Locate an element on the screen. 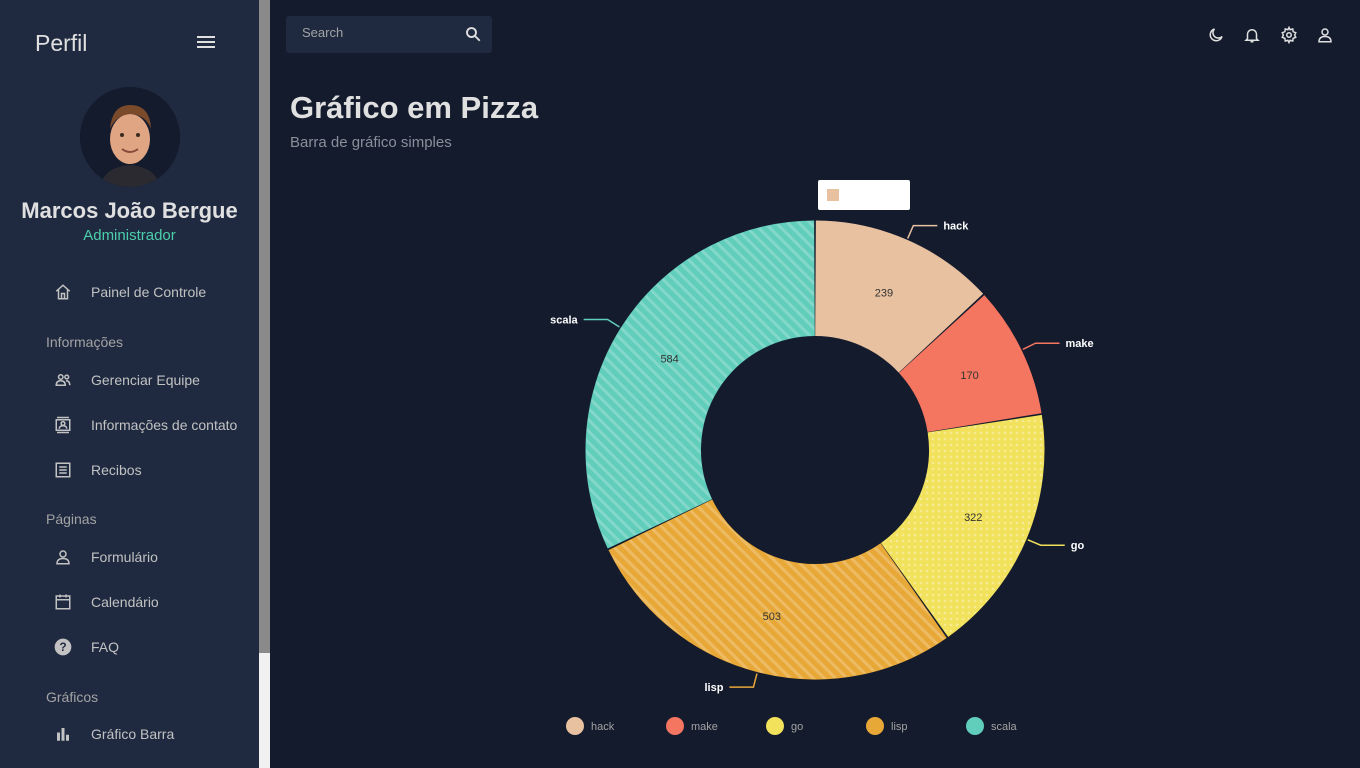 The height and width of the screenshot is (768, 1360). sidebar-item-label: Calendário is located at coordinates (125, 602).